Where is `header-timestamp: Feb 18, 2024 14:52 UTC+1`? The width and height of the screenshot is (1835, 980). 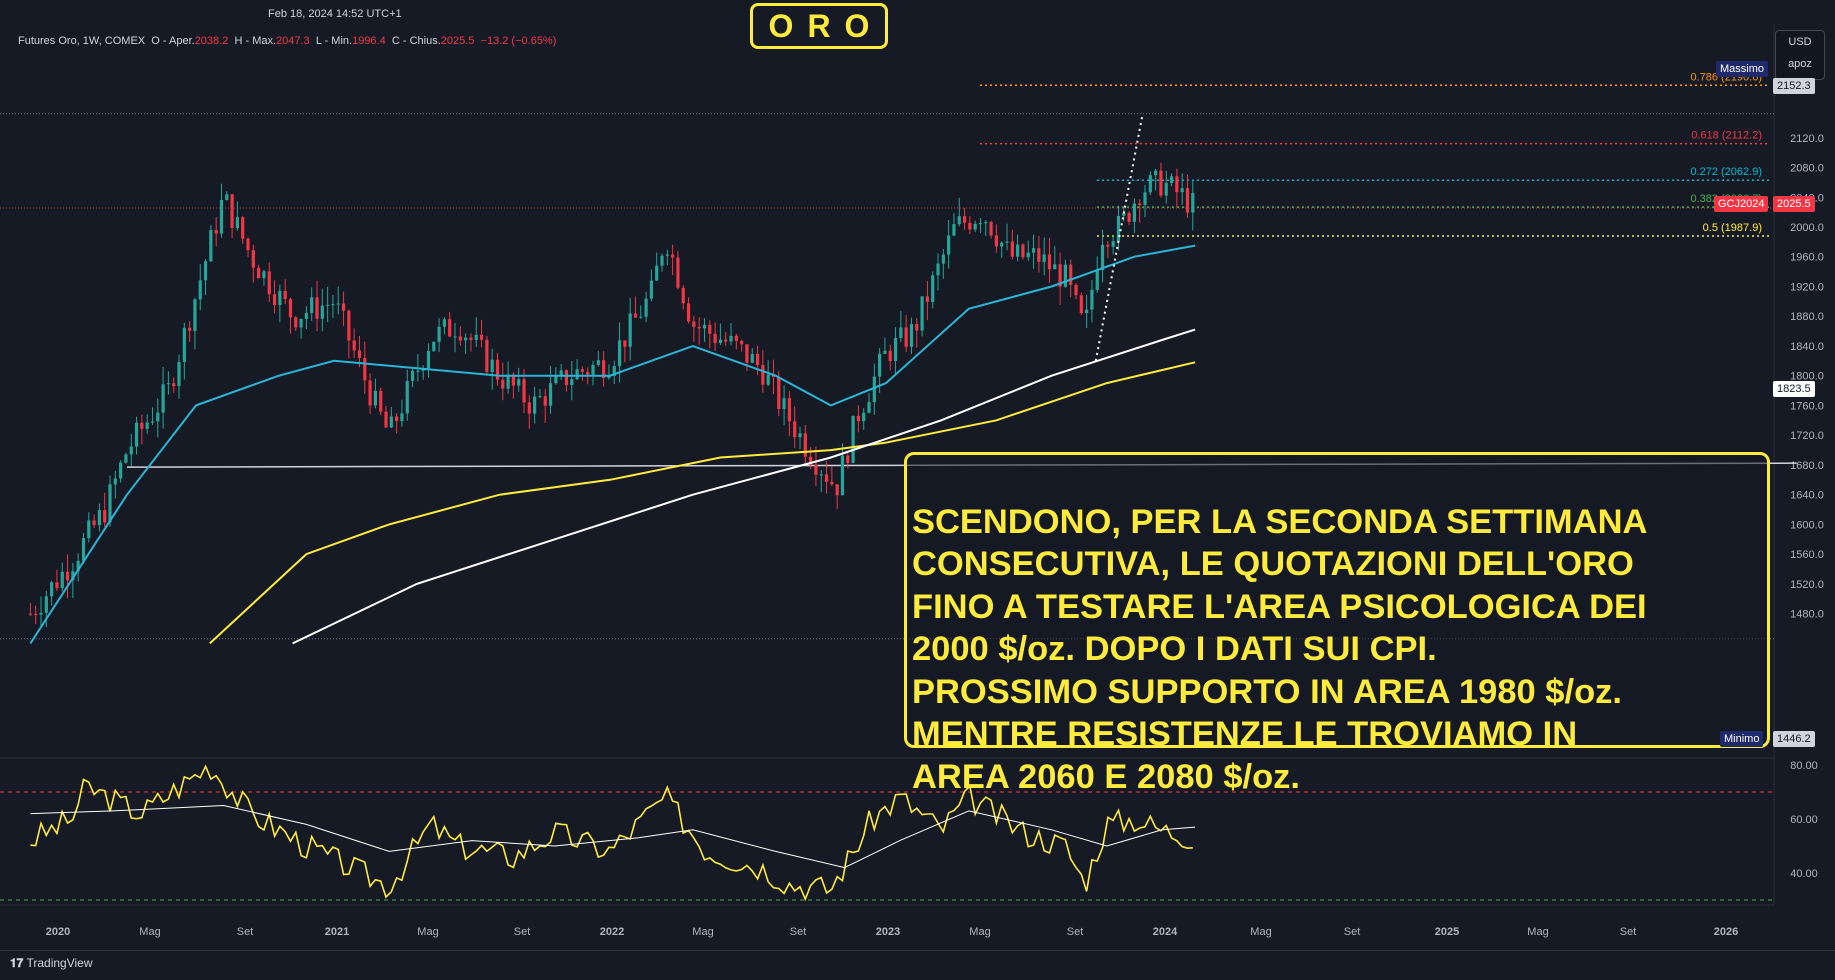 header-timestamp: Feb 18, 2024 14:52 UTC+1 is located at coordinates (335, 14).